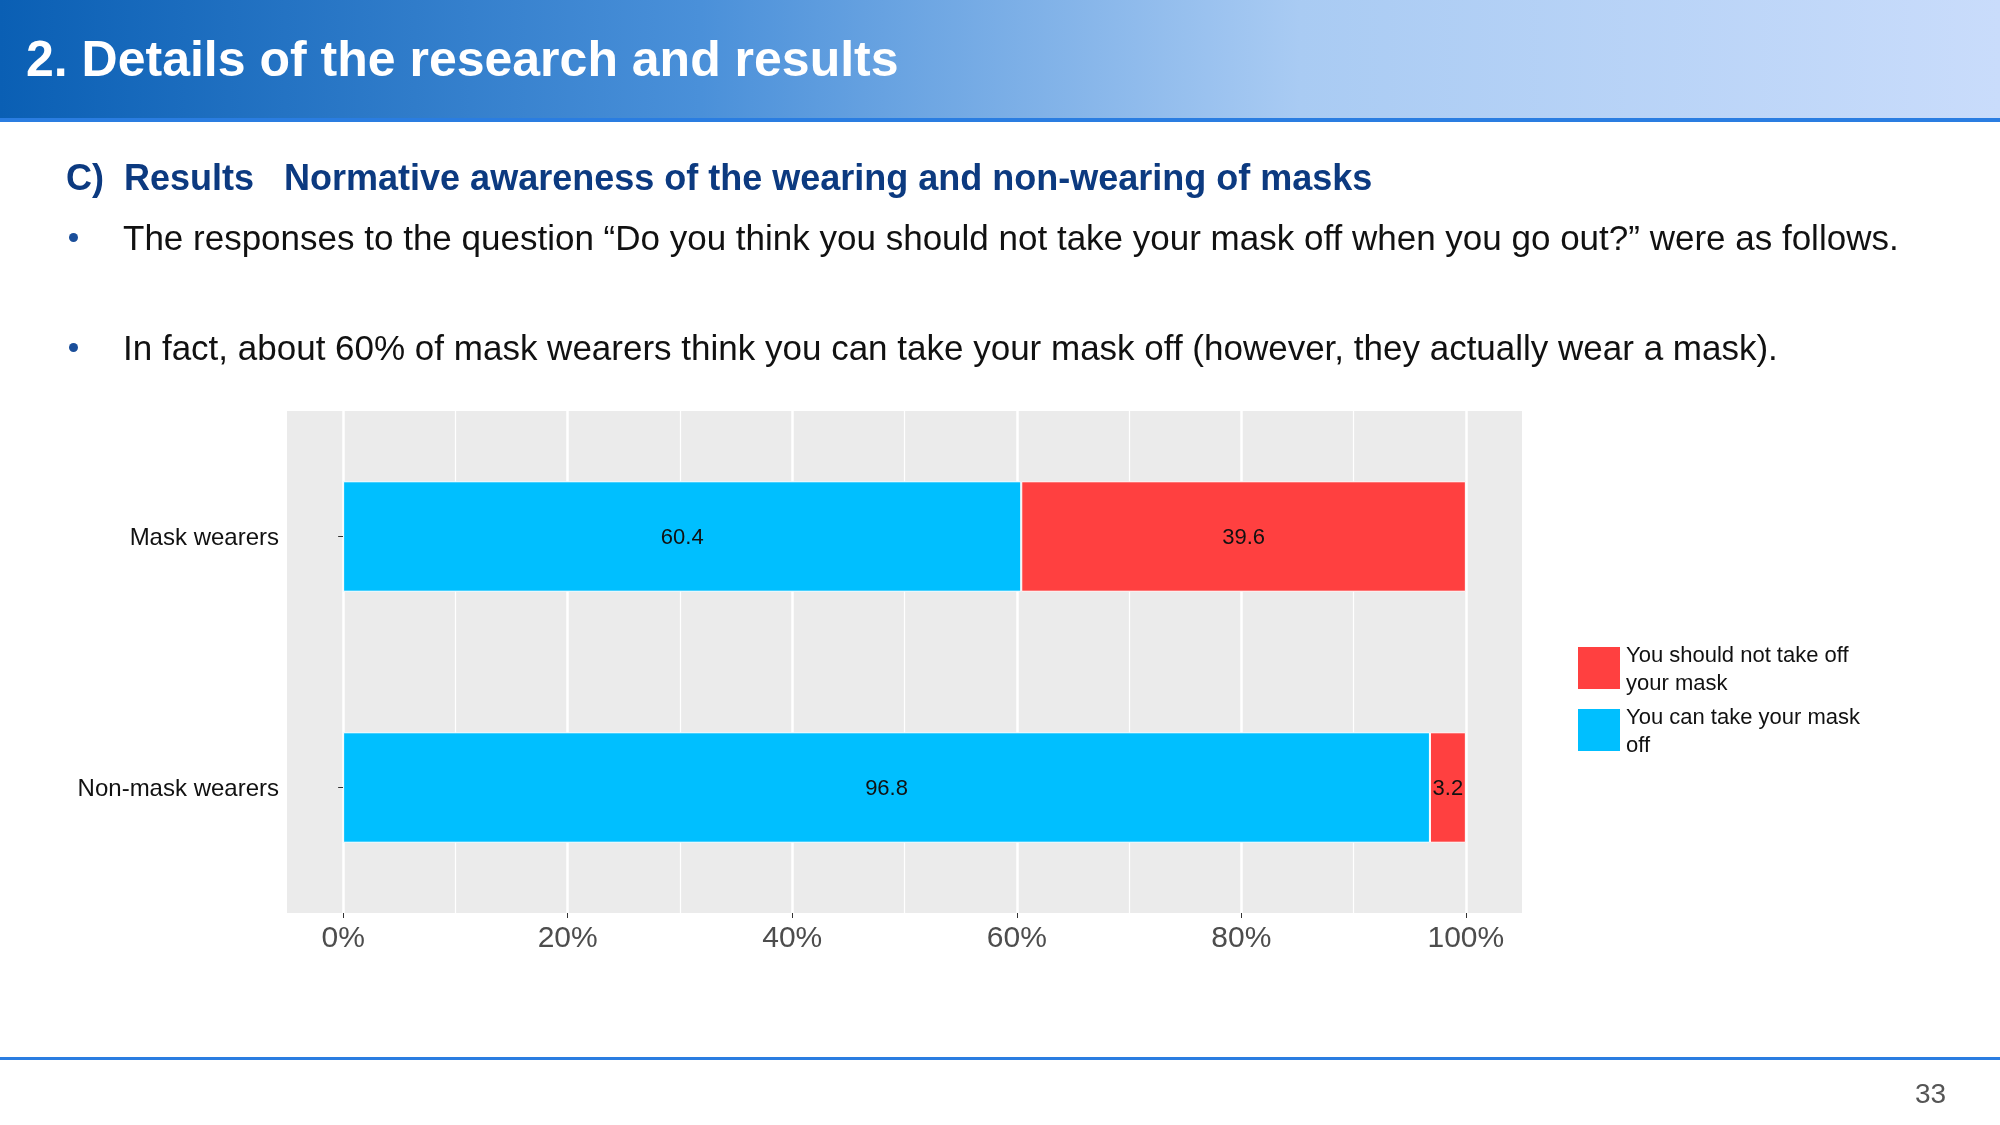  Describe the element at coordinates (1011, 238) in the screenshot. I see `text: The responses to the question “Do you think you should not take your mask off when you go out?” were as follows.` at that location.